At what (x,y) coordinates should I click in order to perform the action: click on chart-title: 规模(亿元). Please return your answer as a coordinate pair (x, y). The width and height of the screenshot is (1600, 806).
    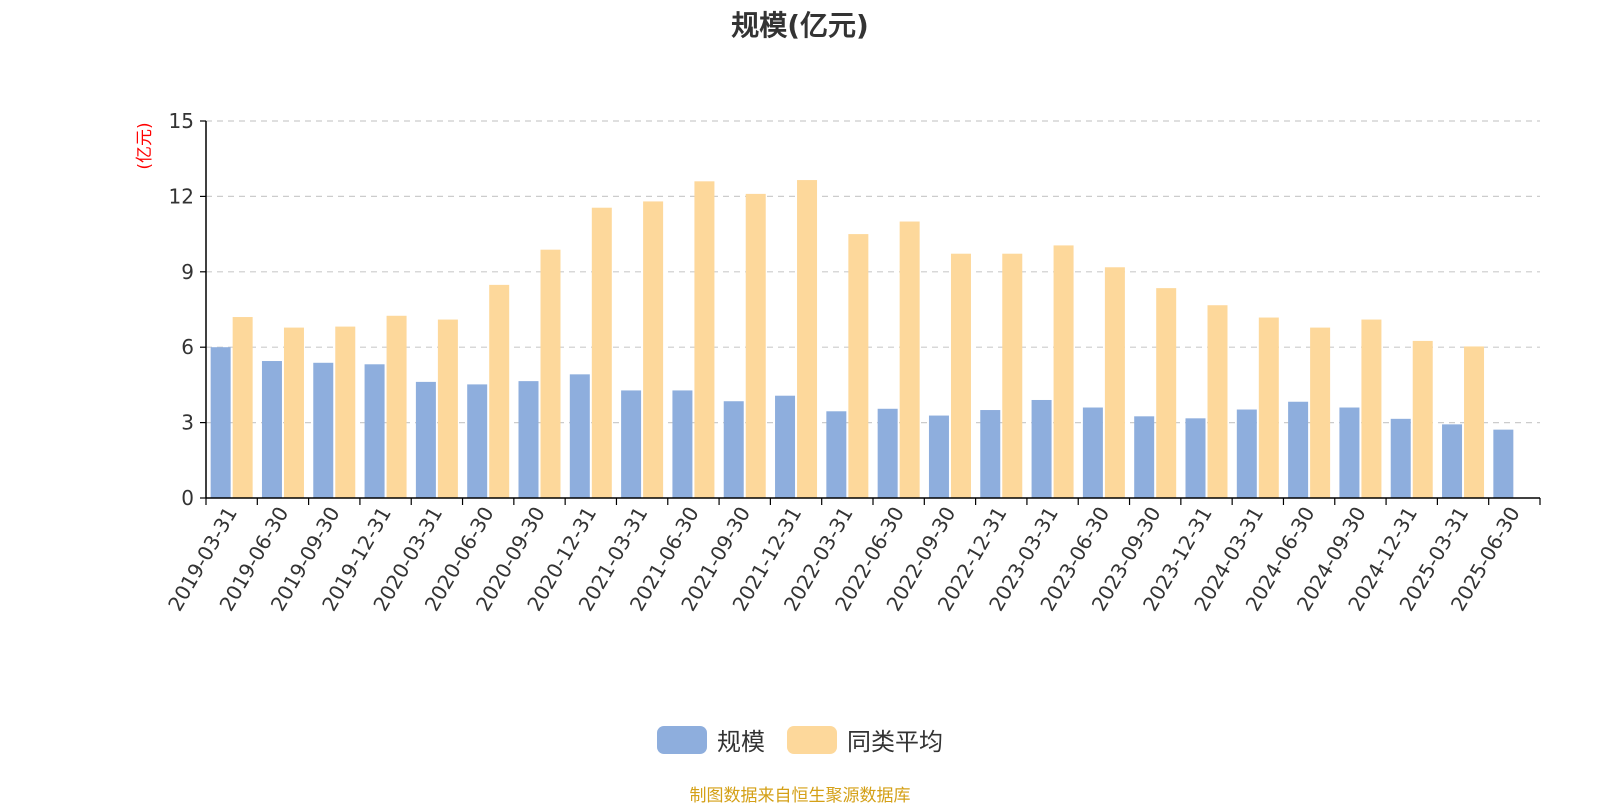
    Looking at the image, I should click on (800, 25).